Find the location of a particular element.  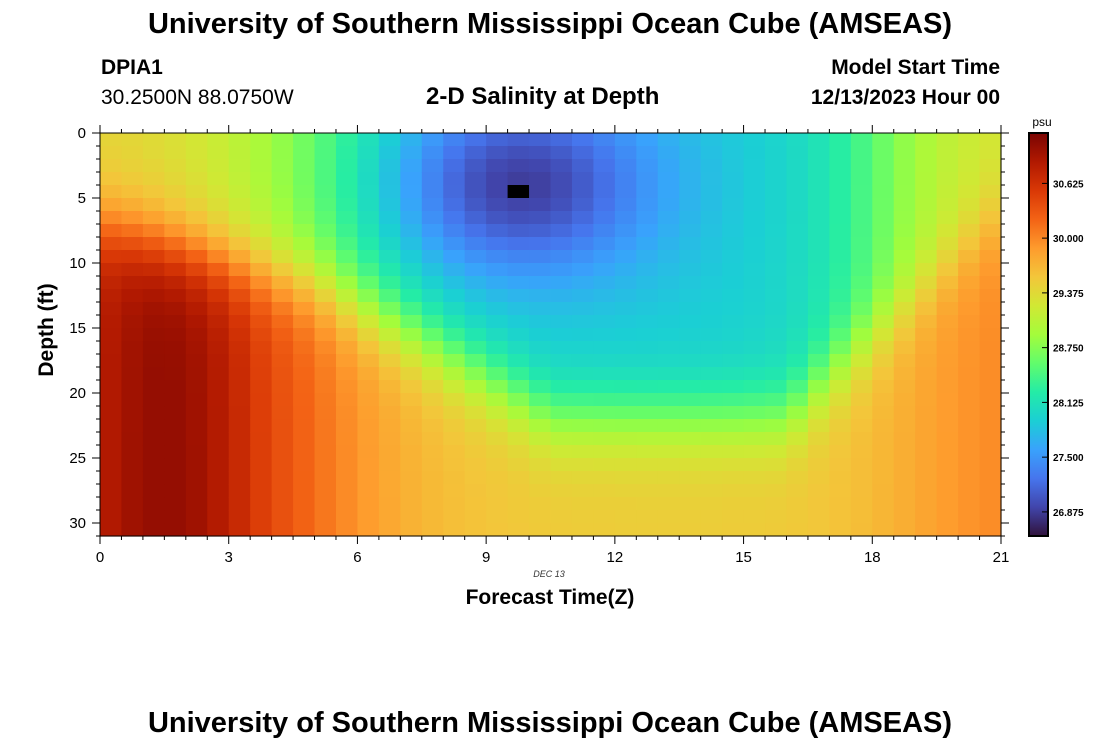

x-tick-label: 12 is located at coordinates (615, 557).